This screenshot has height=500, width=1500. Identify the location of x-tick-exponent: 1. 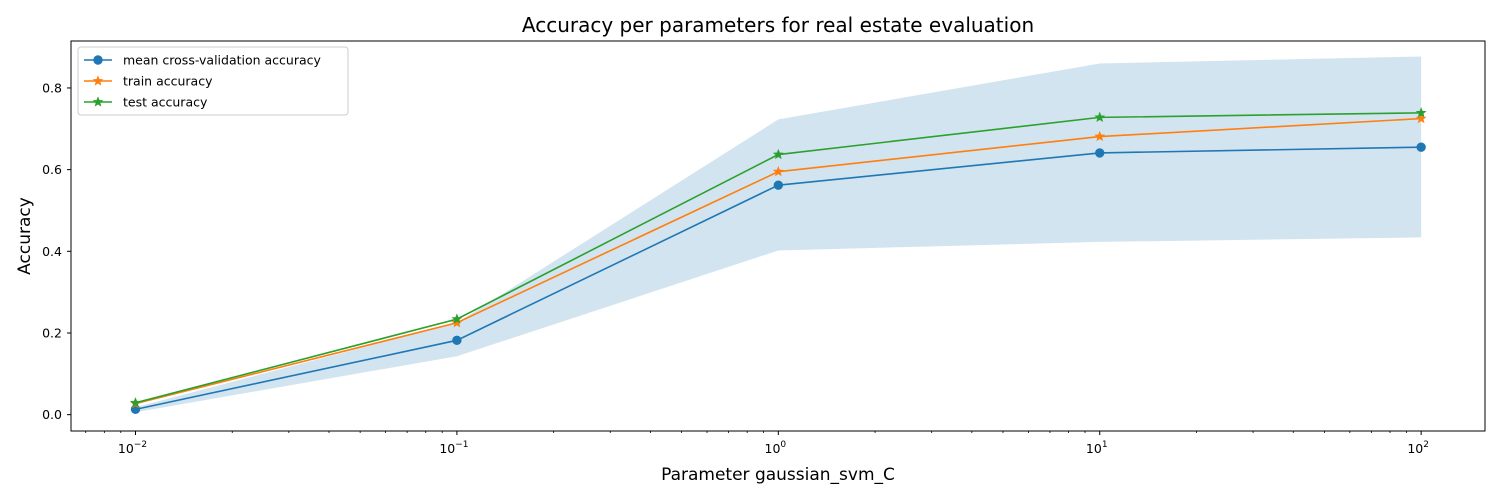
(1105, 445).